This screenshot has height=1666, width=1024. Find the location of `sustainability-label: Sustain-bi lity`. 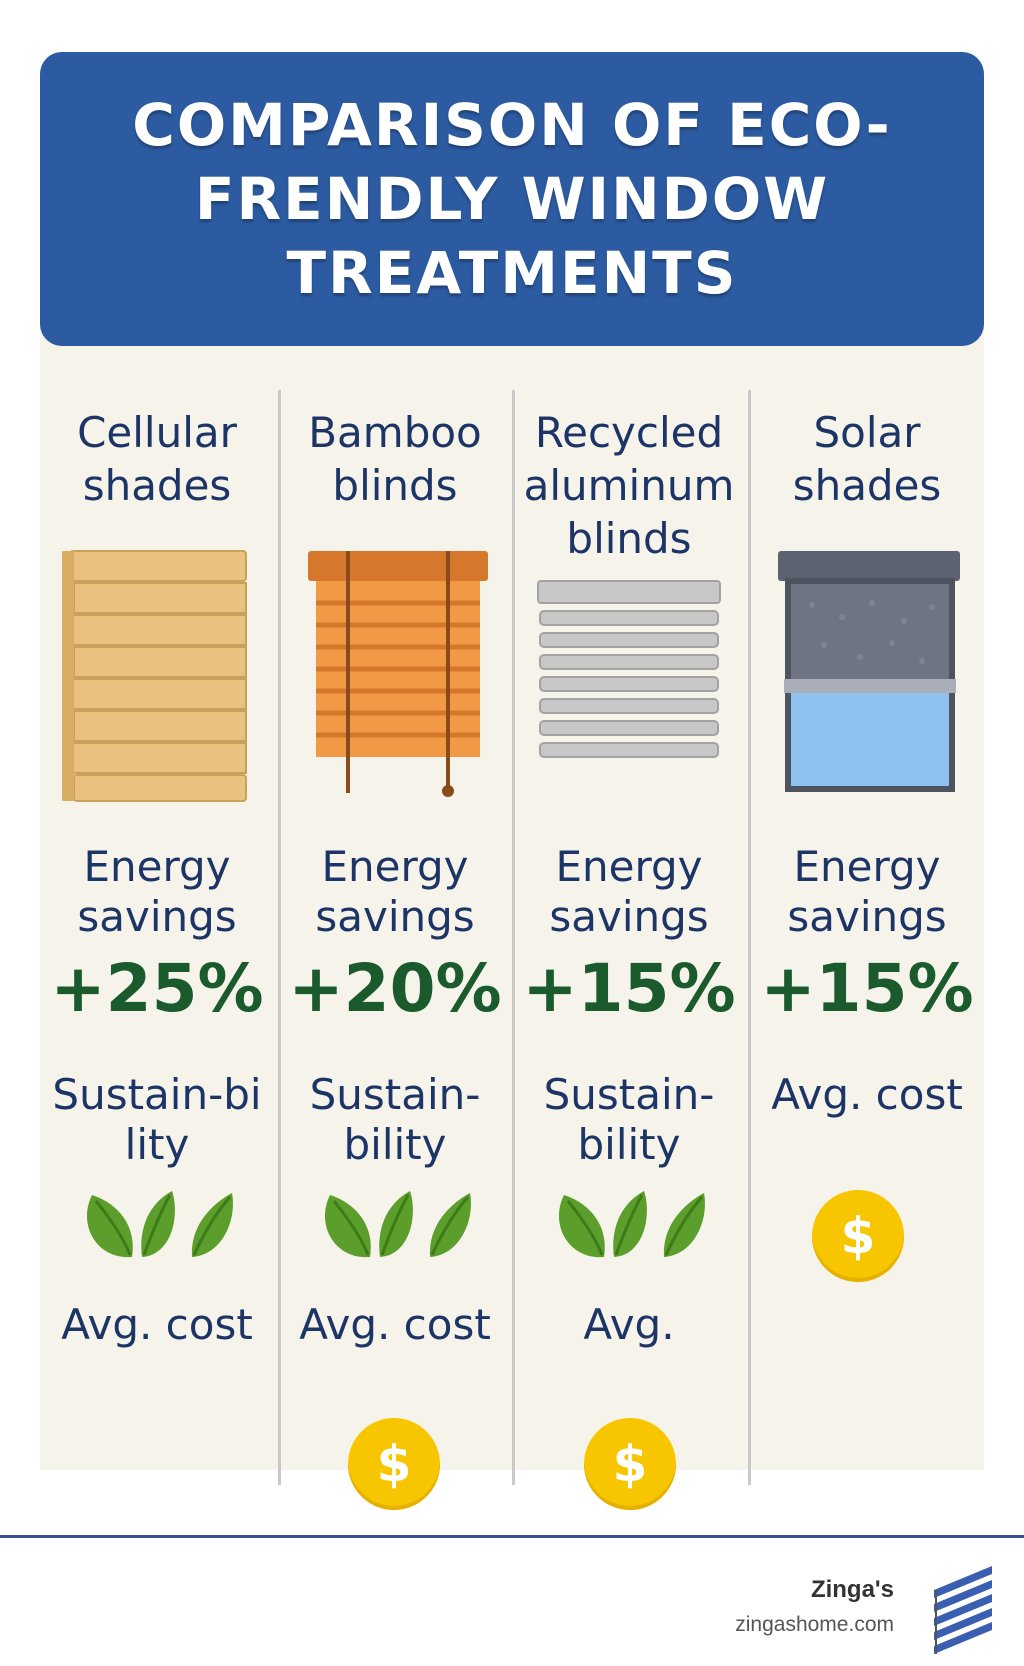

sustainability-label: Sustain-bi lity is located at coordinates (157, 1119).